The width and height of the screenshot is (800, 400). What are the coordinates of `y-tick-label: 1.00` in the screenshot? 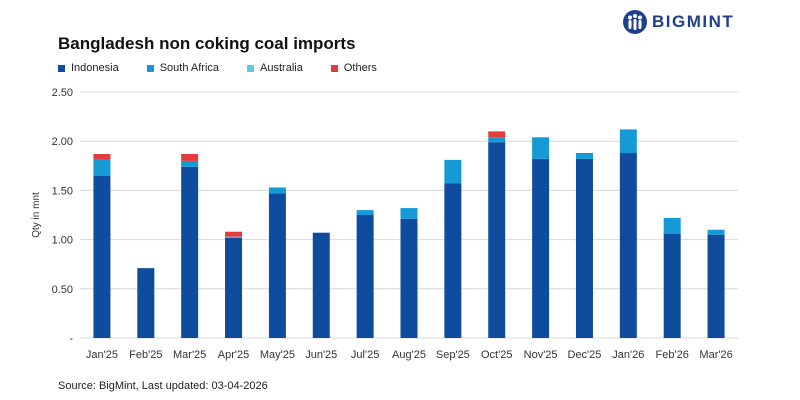 It's located at (62, 241).